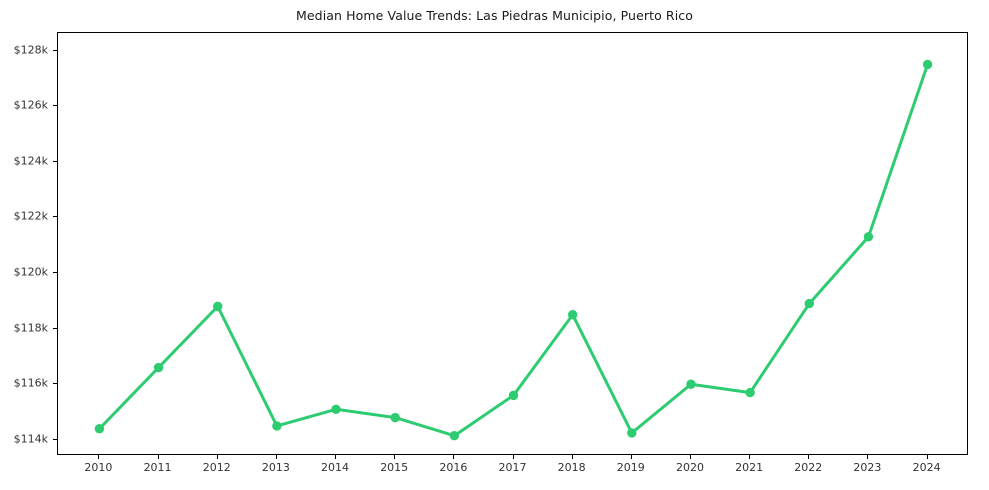 The image size is (989, 490). Describe the element at coordinates (394, 467) in the screenshot. I see `x-axis-tick-label: 2015` at that location.